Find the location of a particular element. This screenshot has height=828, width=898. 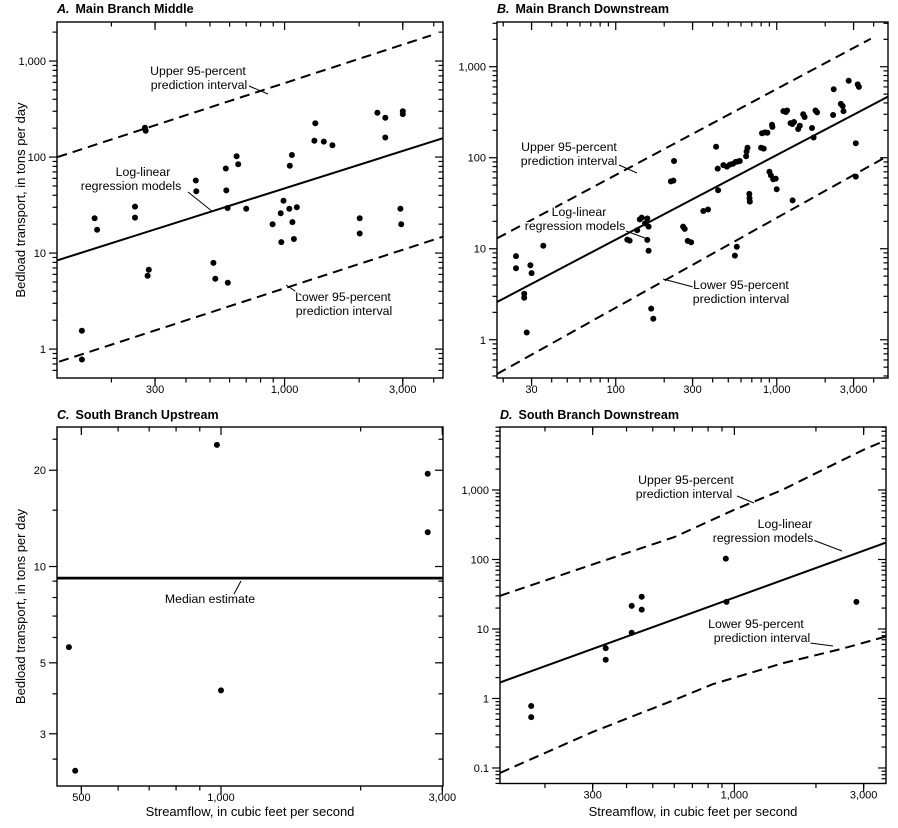

y-axis-title: Bedload transport, in tons per day is located at coordinates (20, 606).